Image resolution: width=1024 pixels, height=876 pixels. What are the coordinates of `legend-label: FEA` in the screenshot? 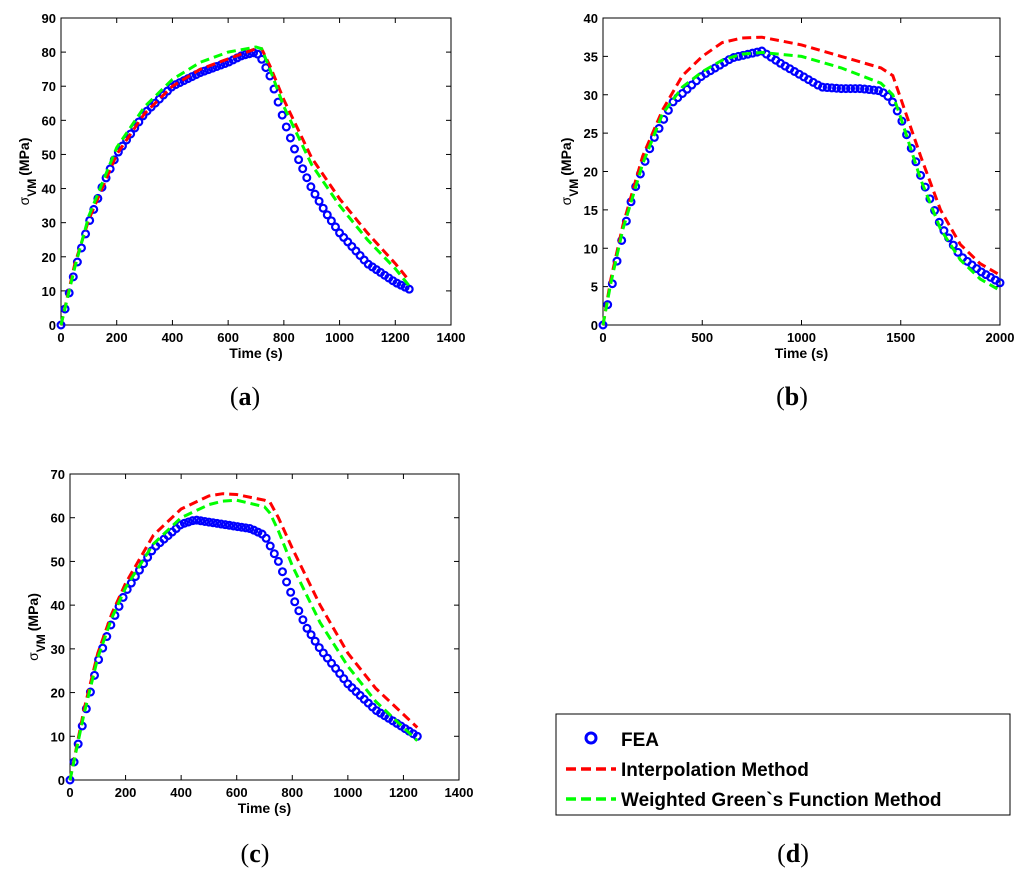 It's located at (640, 740).